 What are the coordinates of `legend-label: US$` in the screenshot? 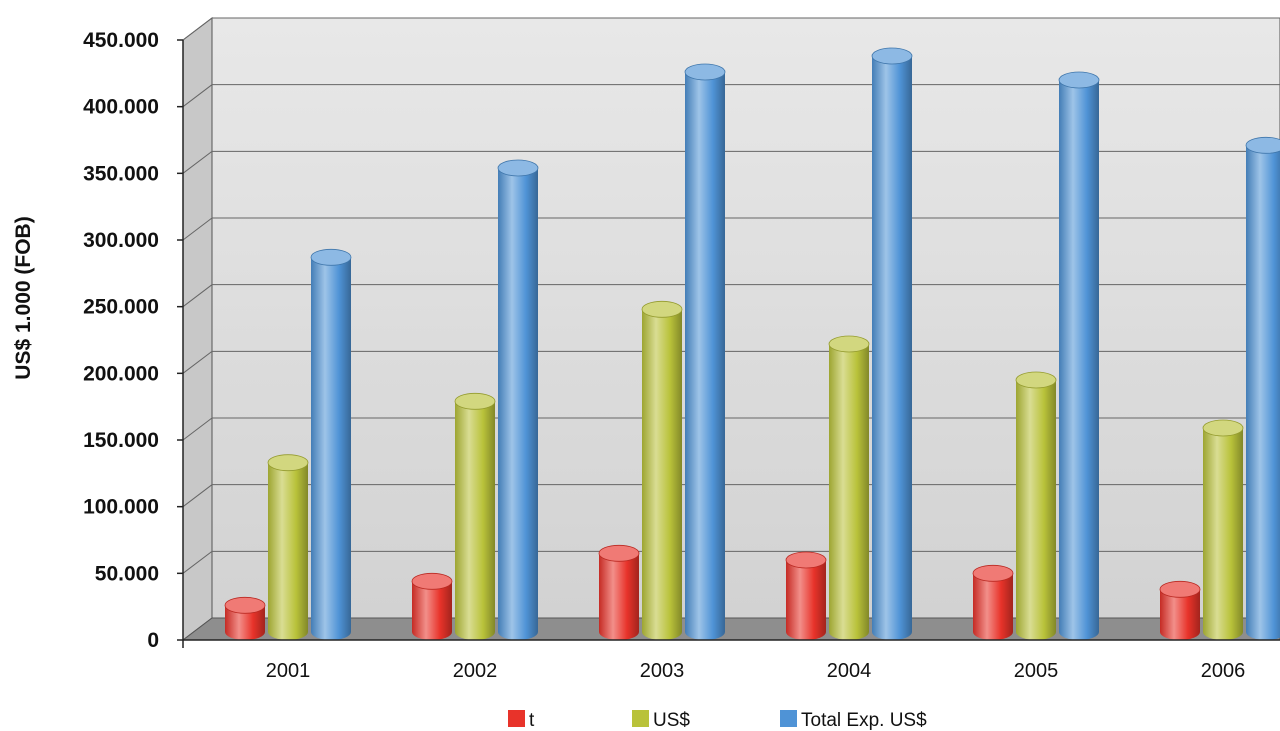 It's located at (671, 720).